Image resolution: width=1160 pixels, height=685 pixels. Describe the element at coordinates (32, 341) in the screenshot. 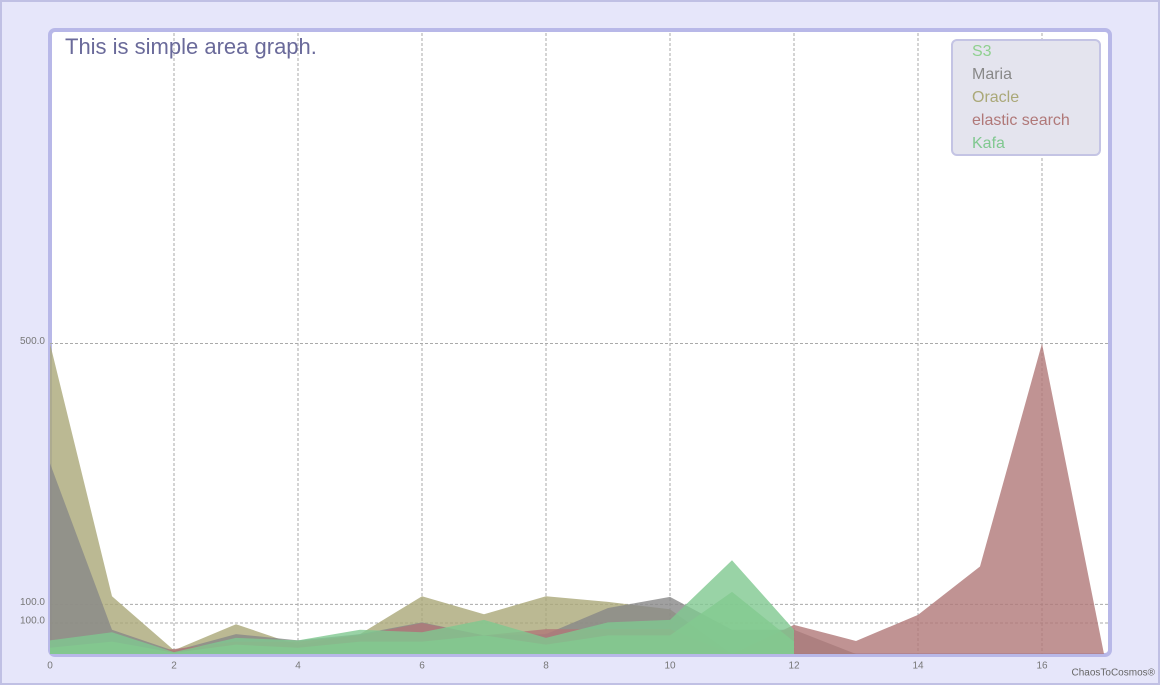

I see `y-tick-label: 500.0` at that location.